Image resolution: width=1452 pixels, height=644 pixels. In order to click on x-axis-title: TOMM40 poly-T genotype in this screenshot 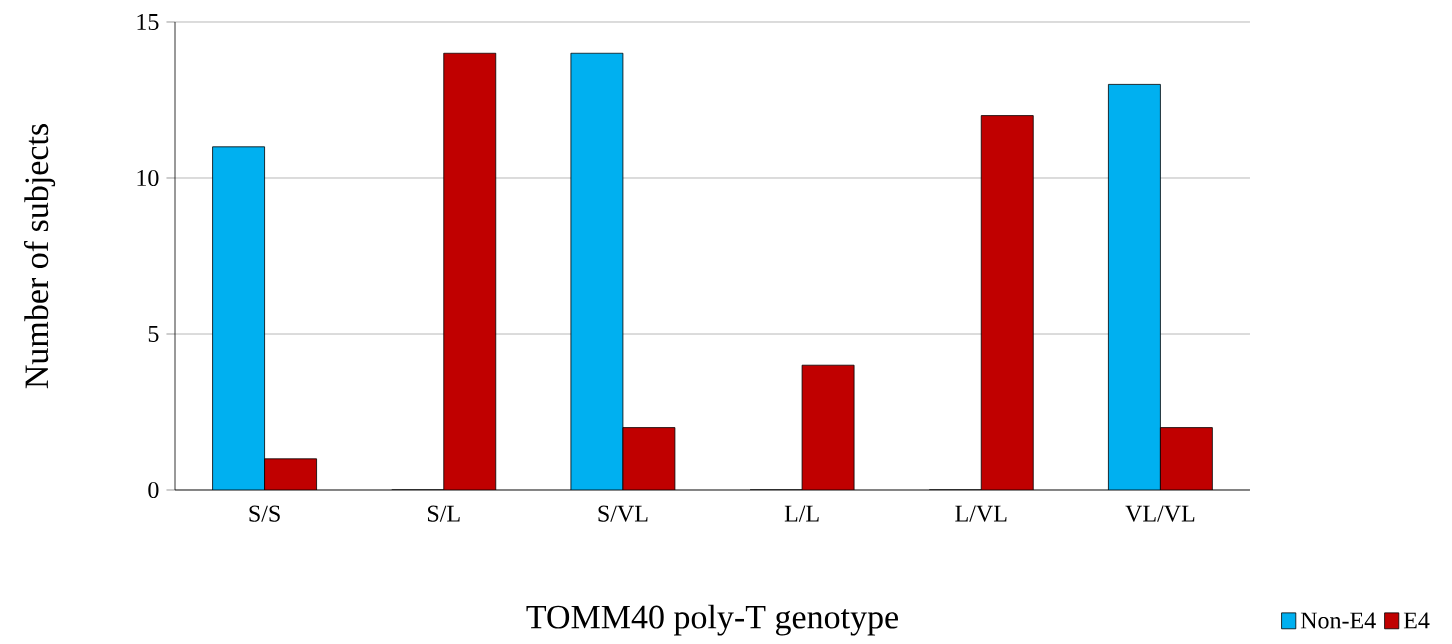, I will do `click(712, 620)`.